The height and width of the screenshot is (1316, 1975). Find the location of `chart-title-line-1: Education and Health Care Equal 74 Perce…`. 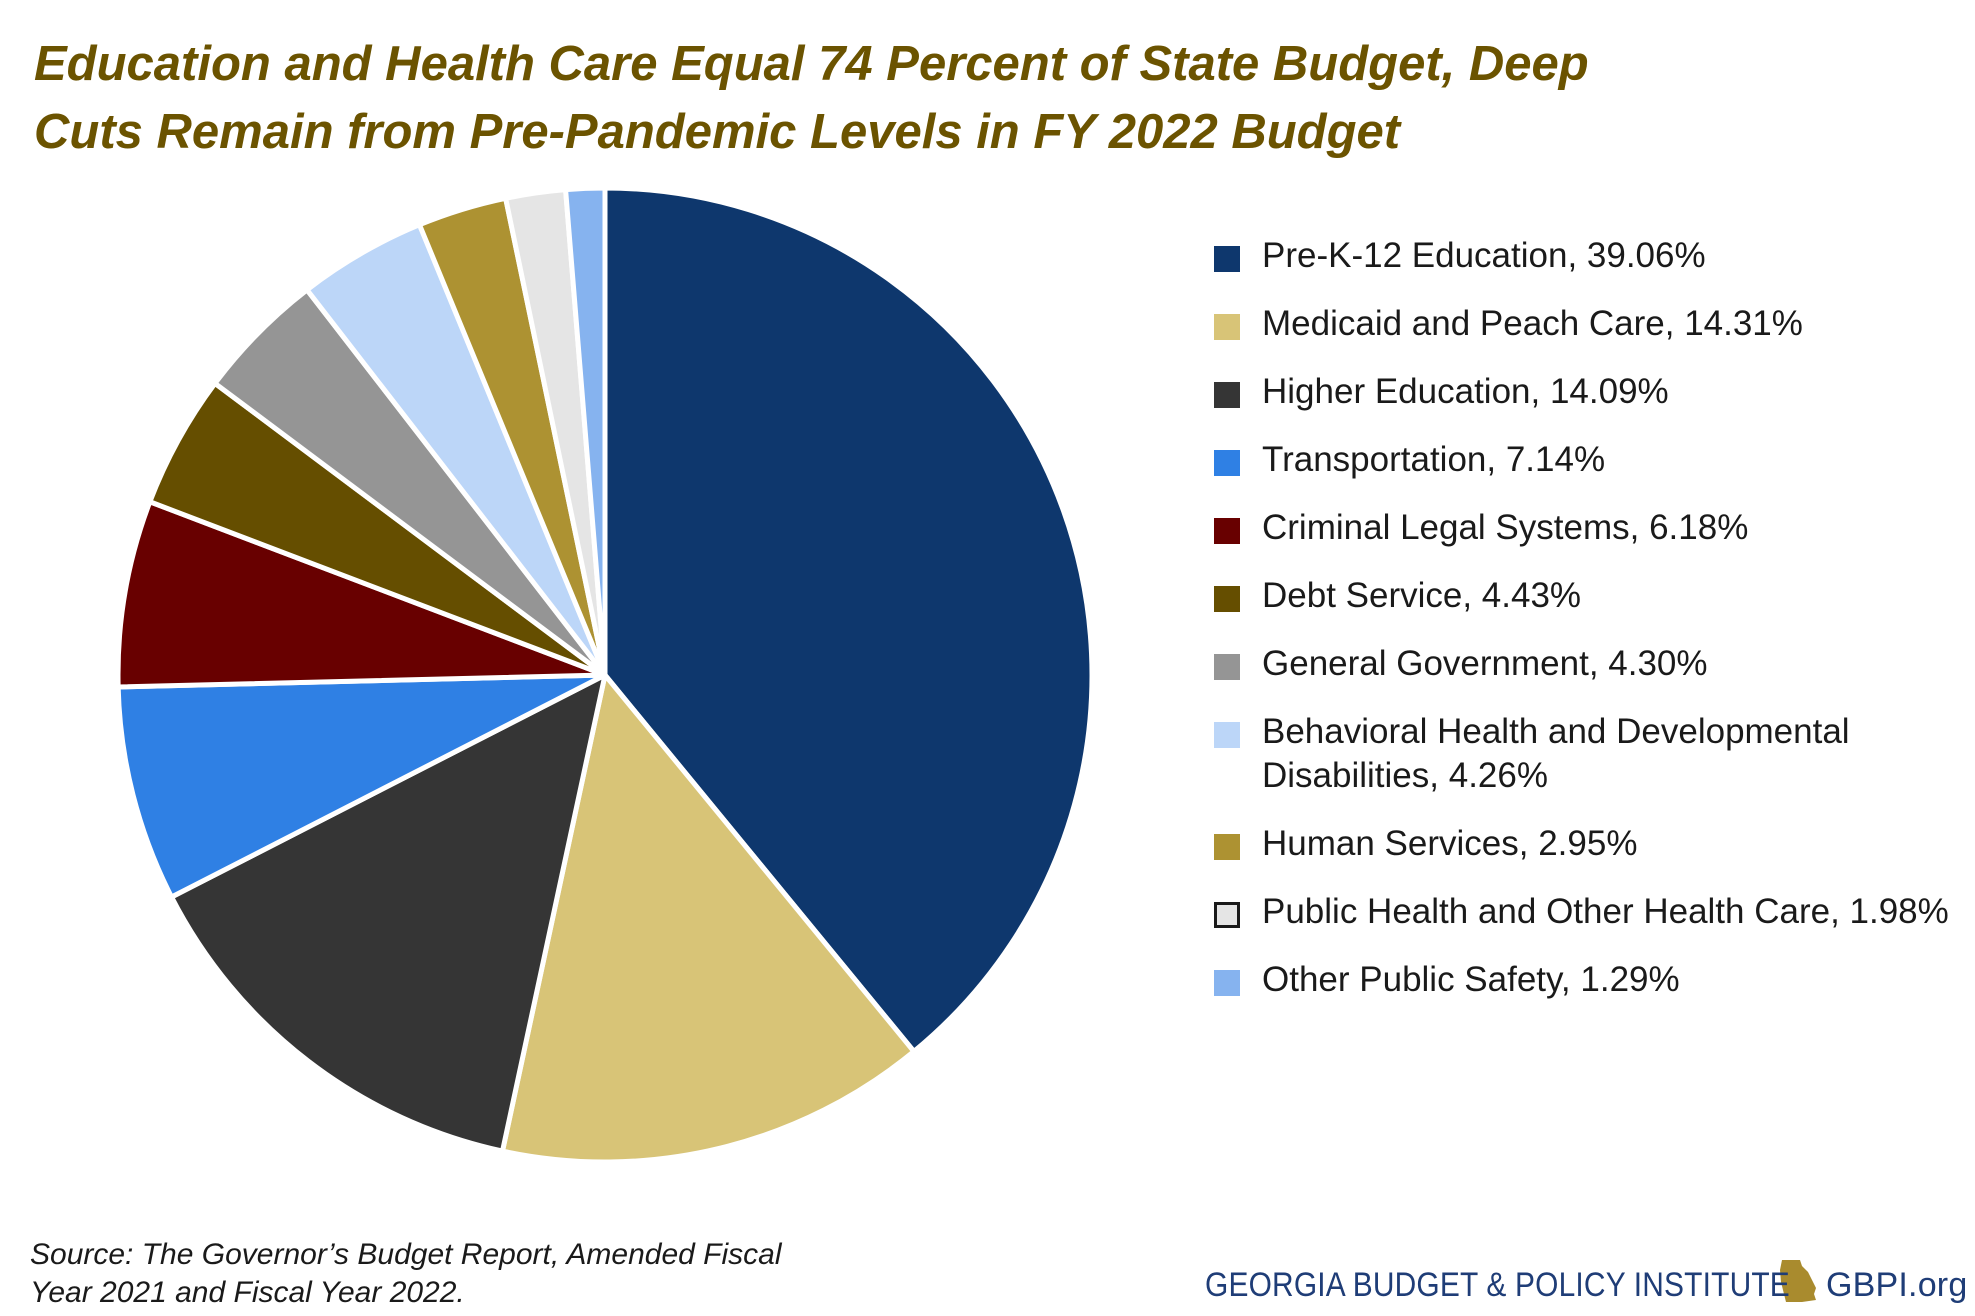

chart-title-line-1: Education and Health Care Equal 74 Perce… is located at coordinates (811, 64).